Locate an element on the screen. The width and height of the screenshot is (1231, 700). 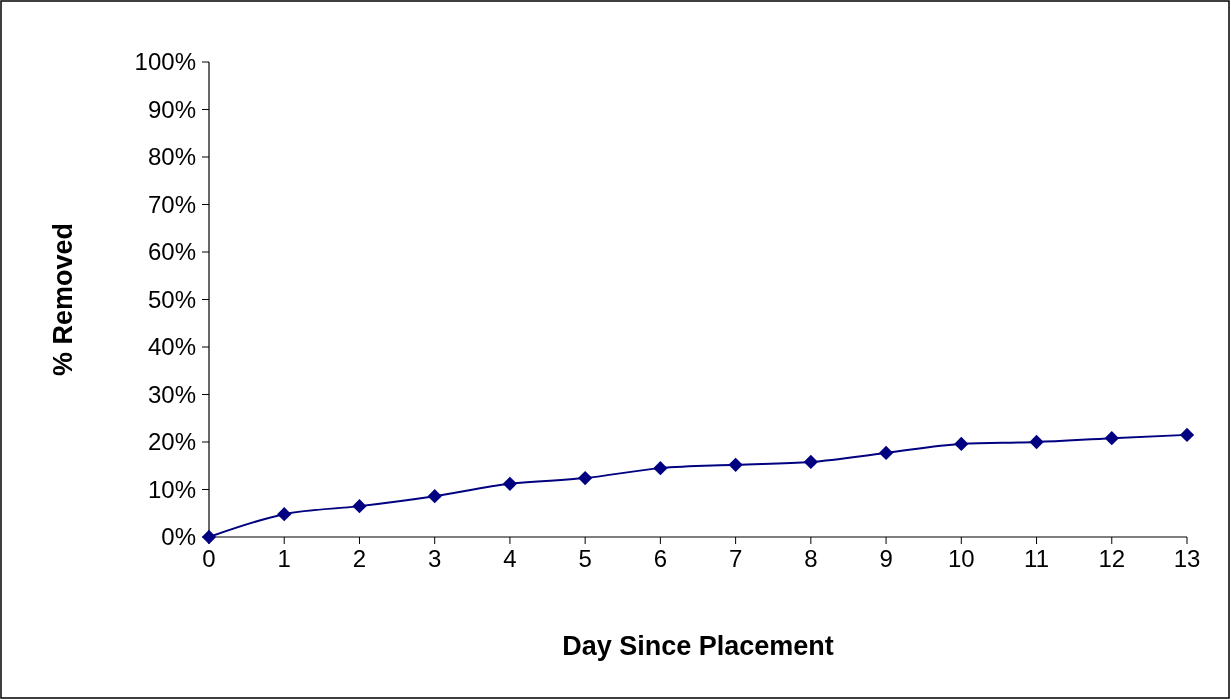
y-tick-label: 30% is located at coordinates (171, 394).